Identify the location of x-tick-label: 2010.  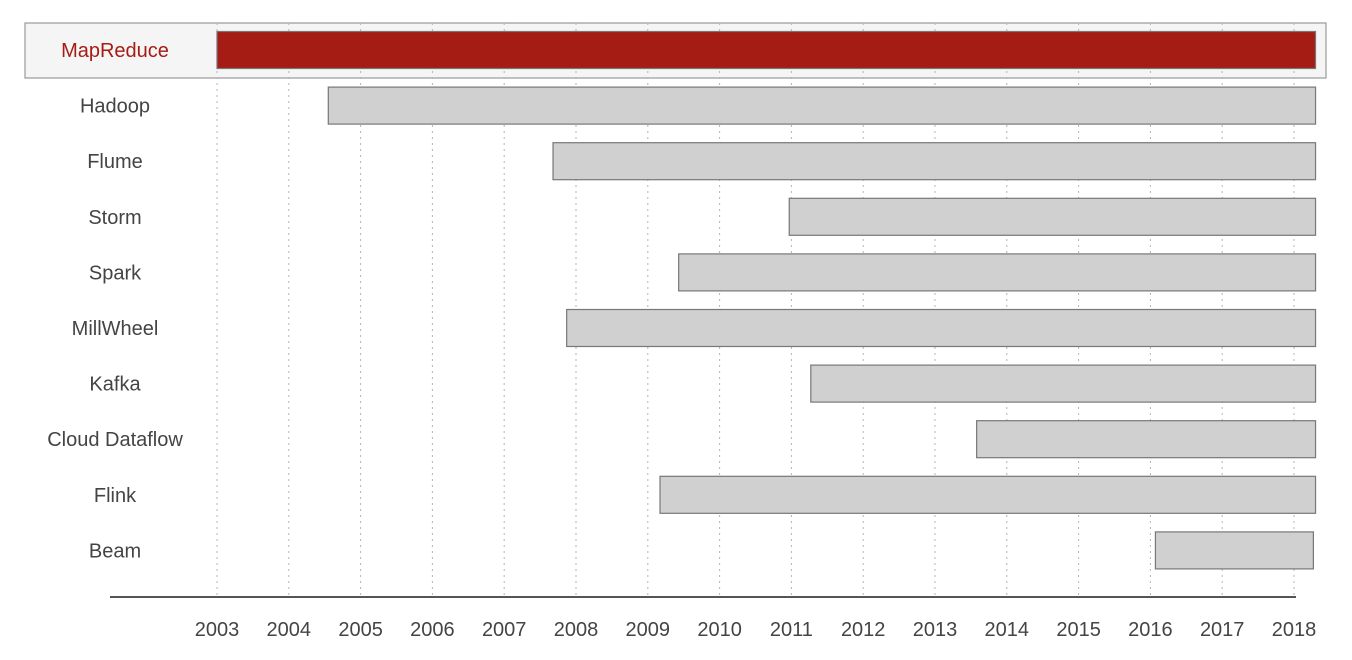
(719, 630).